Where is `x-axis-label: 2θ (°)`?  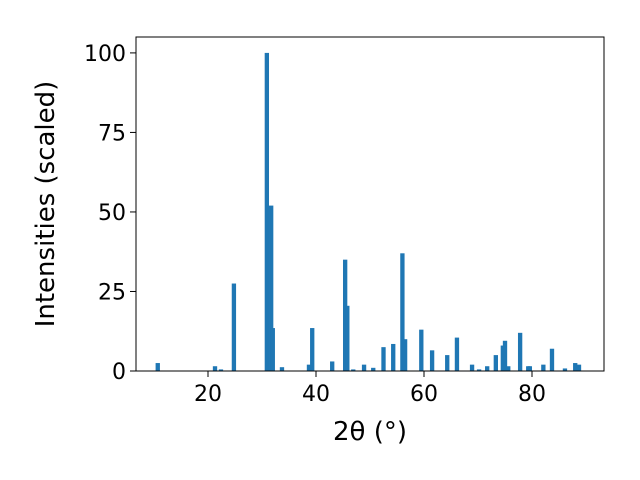
x-axis-label: 2θ (°) is located at coordinates (370, 432).